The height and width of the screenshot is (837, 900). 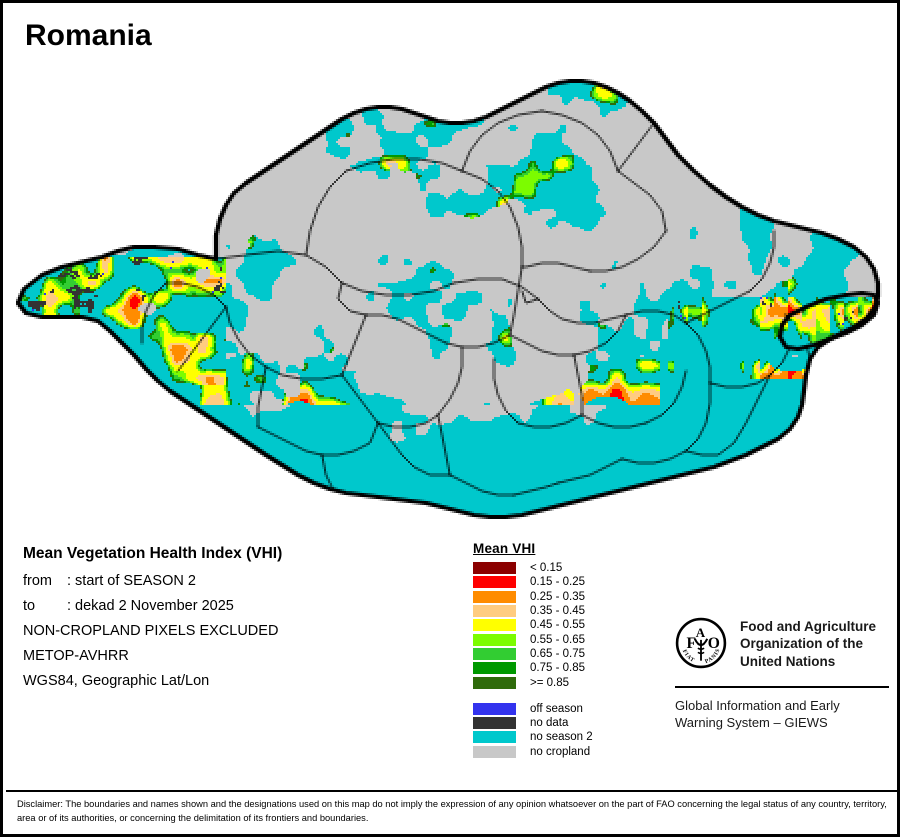 I want to click on legend-item: no season 2, so click(x=533, y=737).